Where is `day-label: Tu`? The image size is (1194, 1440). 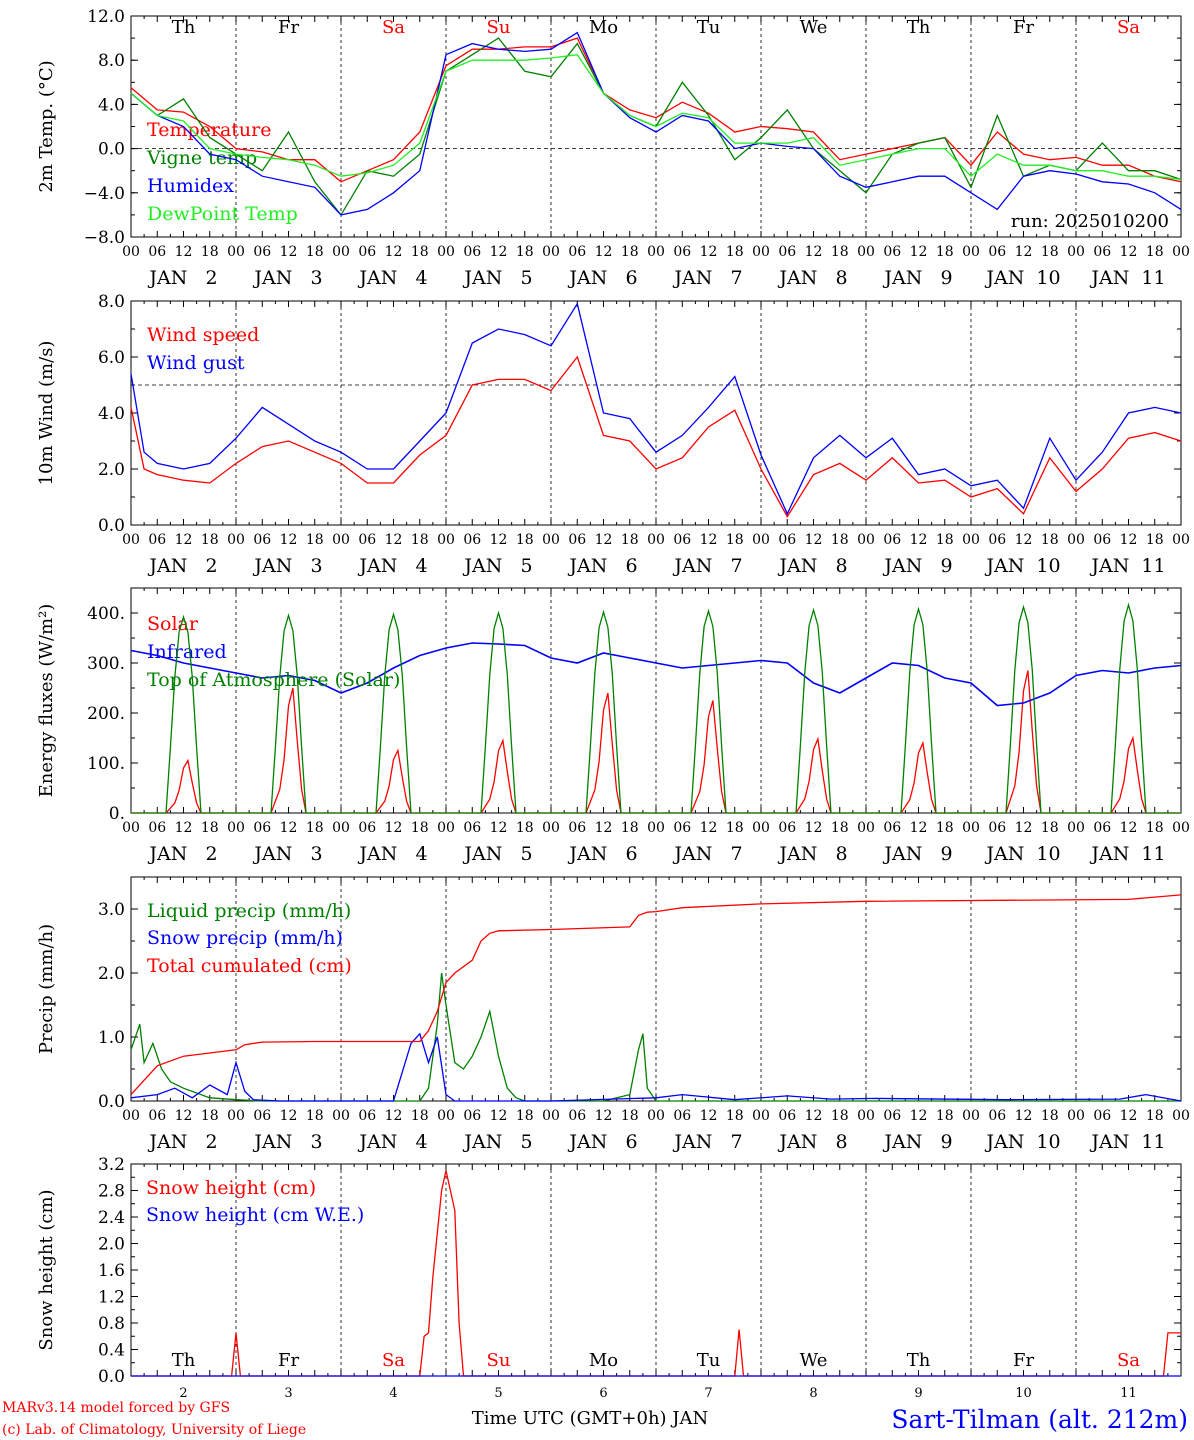 day-label: Tu is located at coordinates (709, 1360).